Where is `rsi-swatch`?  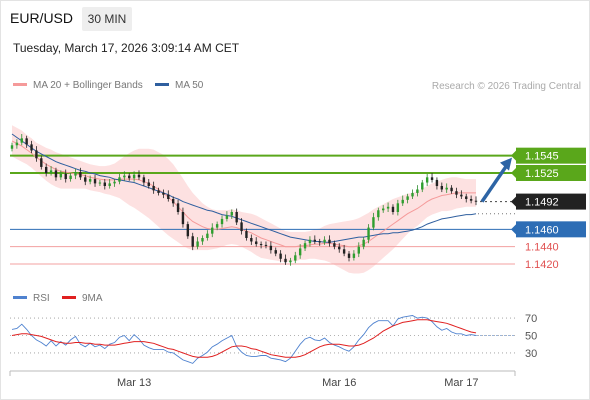 rsi-swatch is located at coordinates (20, 297).